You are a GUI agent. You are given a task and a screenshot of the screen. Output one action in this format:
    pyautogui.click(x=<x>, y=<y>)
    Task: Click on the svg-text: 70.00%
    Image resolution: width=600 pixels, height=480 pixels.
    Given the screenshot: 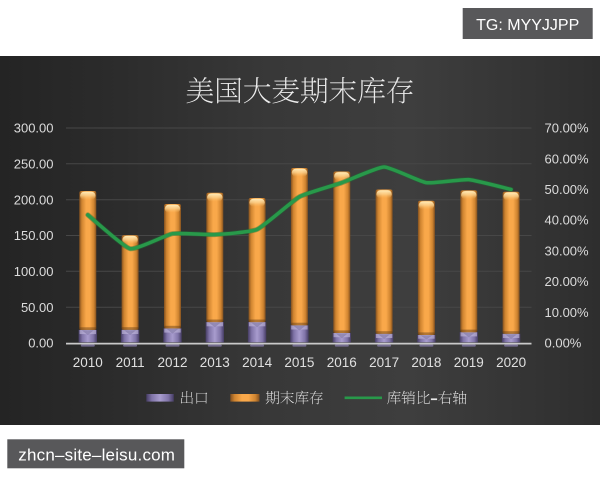 What is the action you would take?
    pyautogui.click(x=567, y=128)
    